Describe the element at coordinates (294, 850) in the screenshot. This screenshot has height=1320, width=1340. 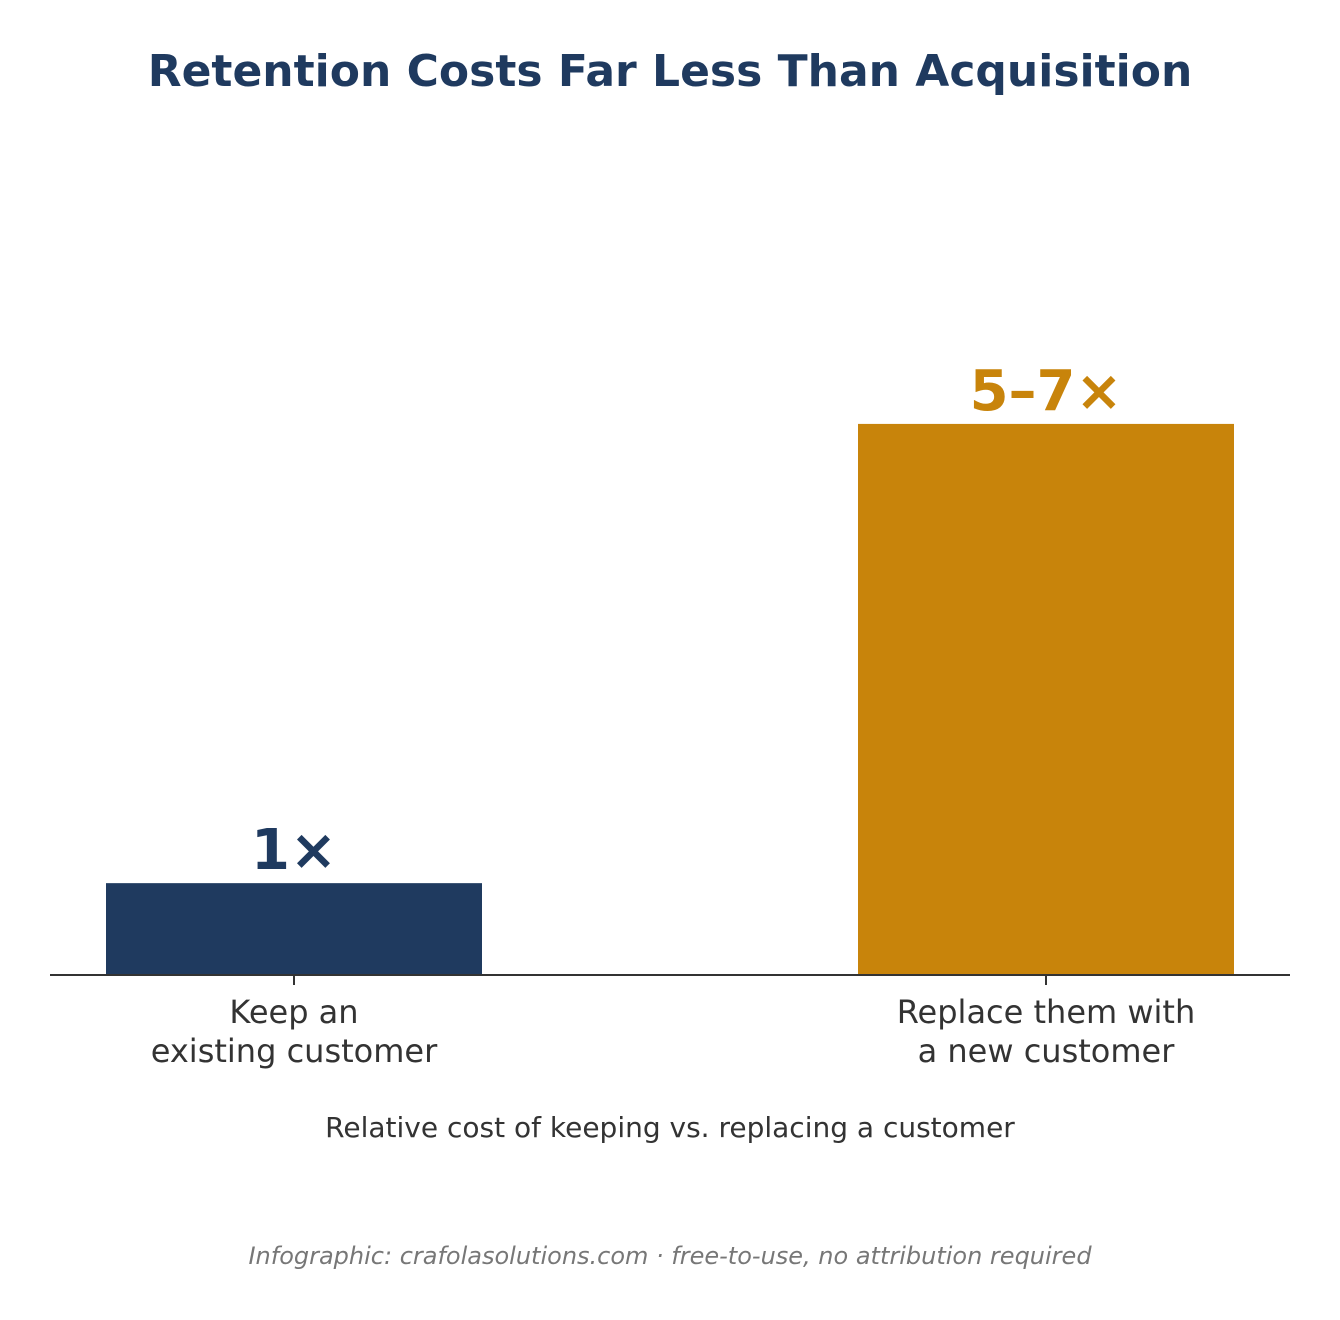
I see `bar-value-label-1: 1×` at that location.